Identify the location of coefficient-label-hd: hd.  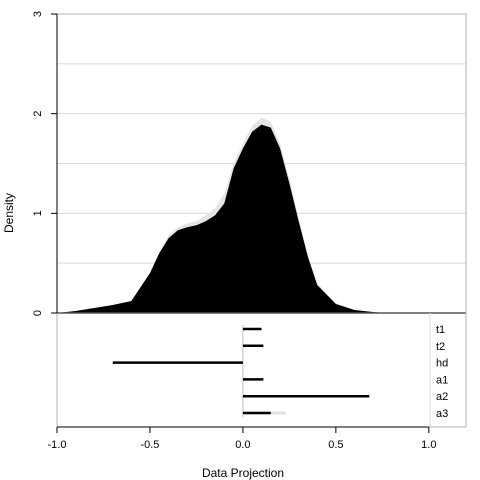
(442, 364).